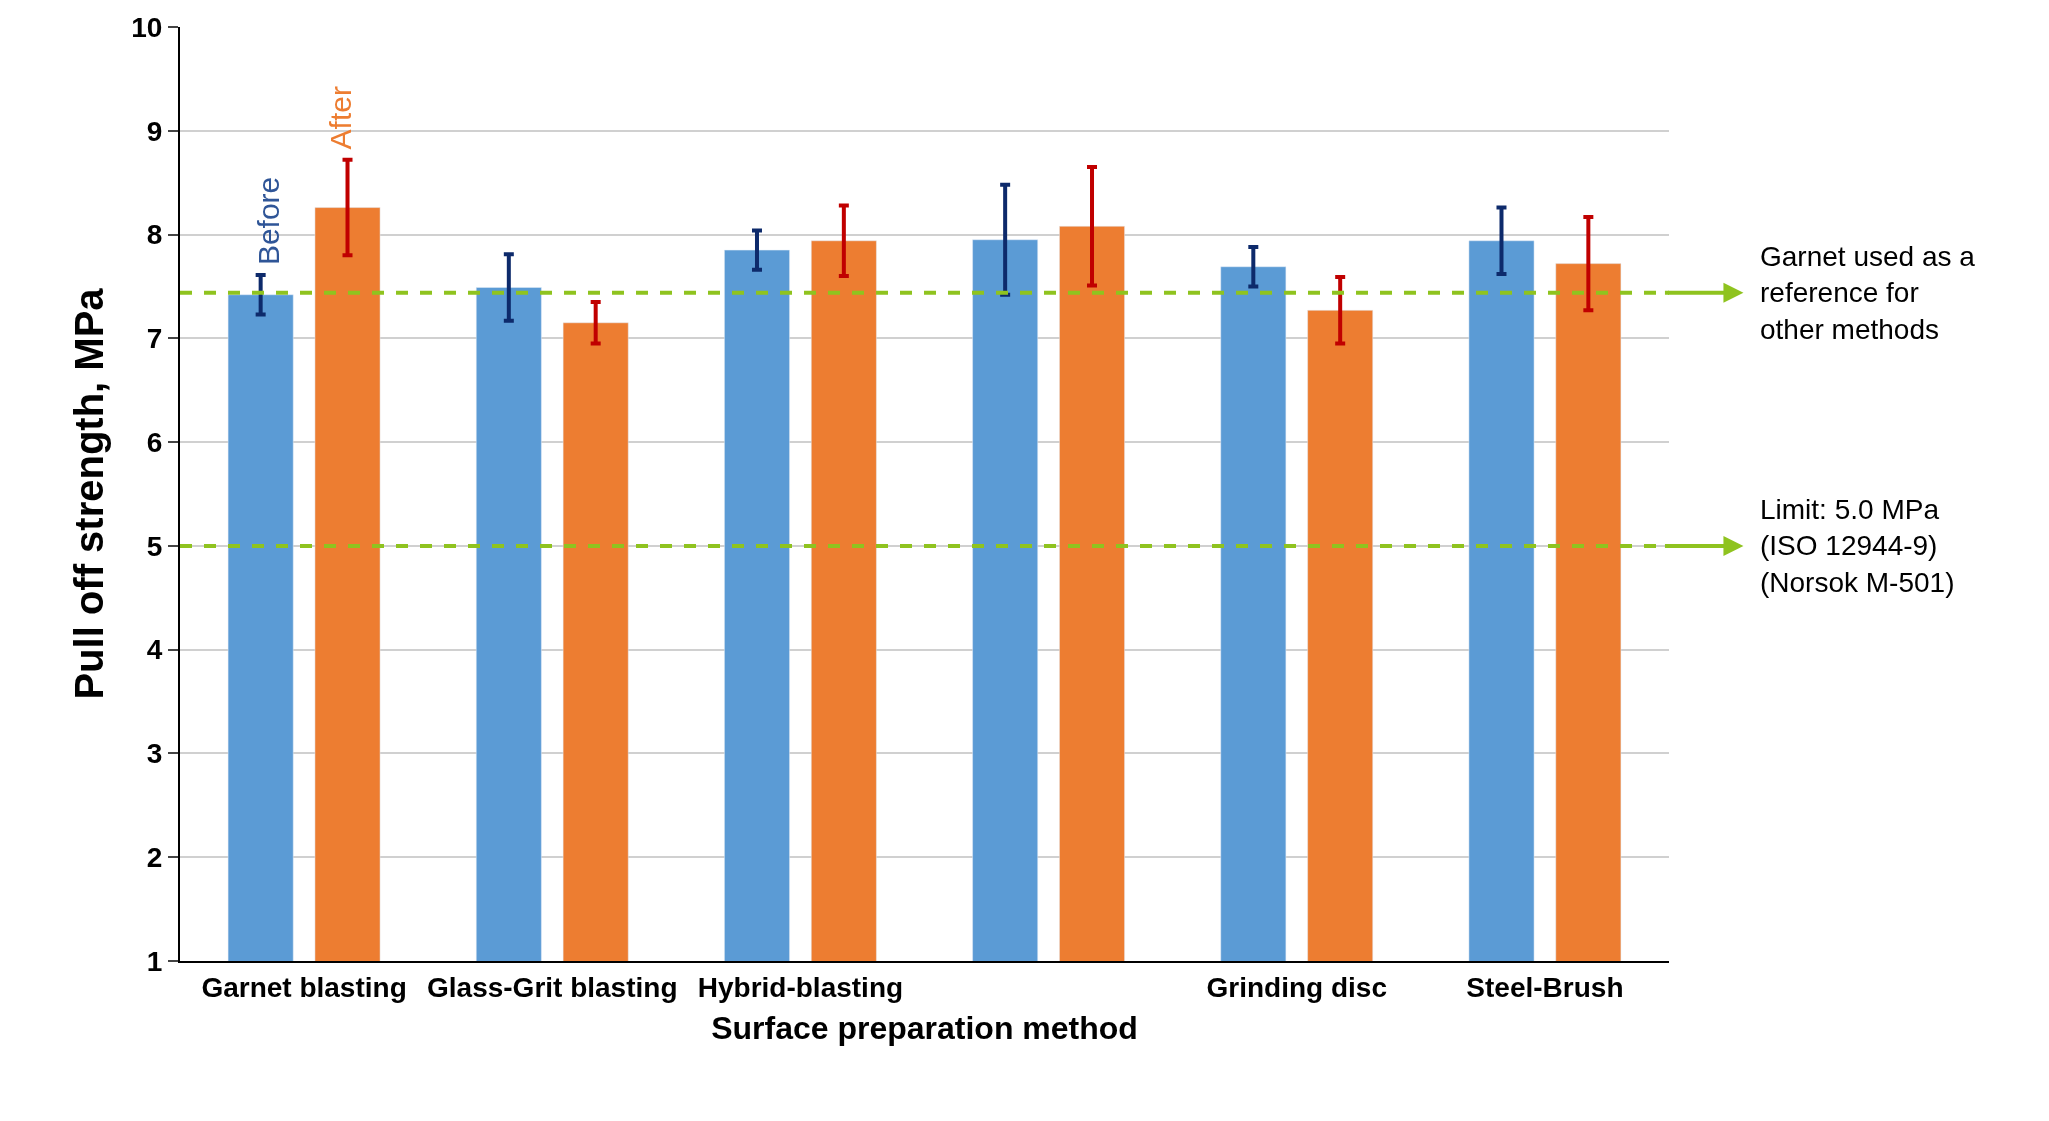 The height and width of the screenshot is (1121, 2049). What do you see at coordinates (340, 118) in the screenshot?
I see `text: After` at bounding box center [340, 118].